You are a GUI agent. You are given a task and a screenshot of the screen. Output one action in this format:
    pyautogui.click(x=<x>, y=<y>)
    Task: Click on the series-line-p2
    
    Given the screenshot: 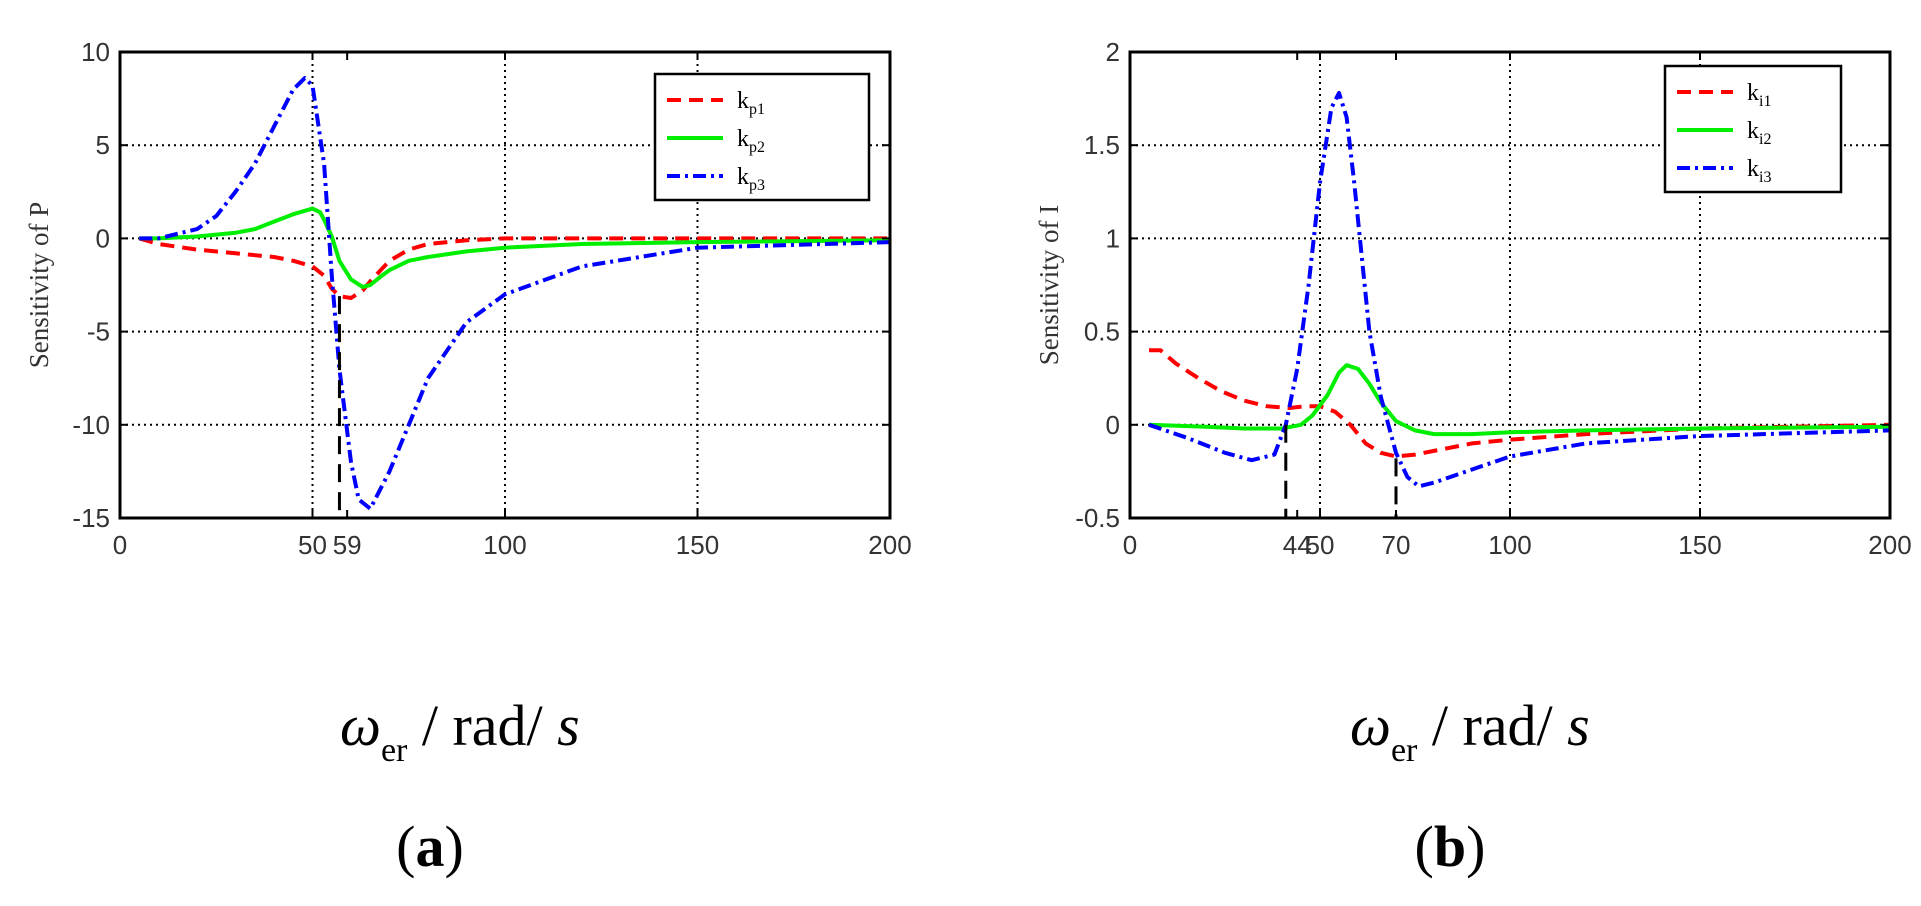 What is the action you would take?
    pyautogui.click(x=515, y=247)
    